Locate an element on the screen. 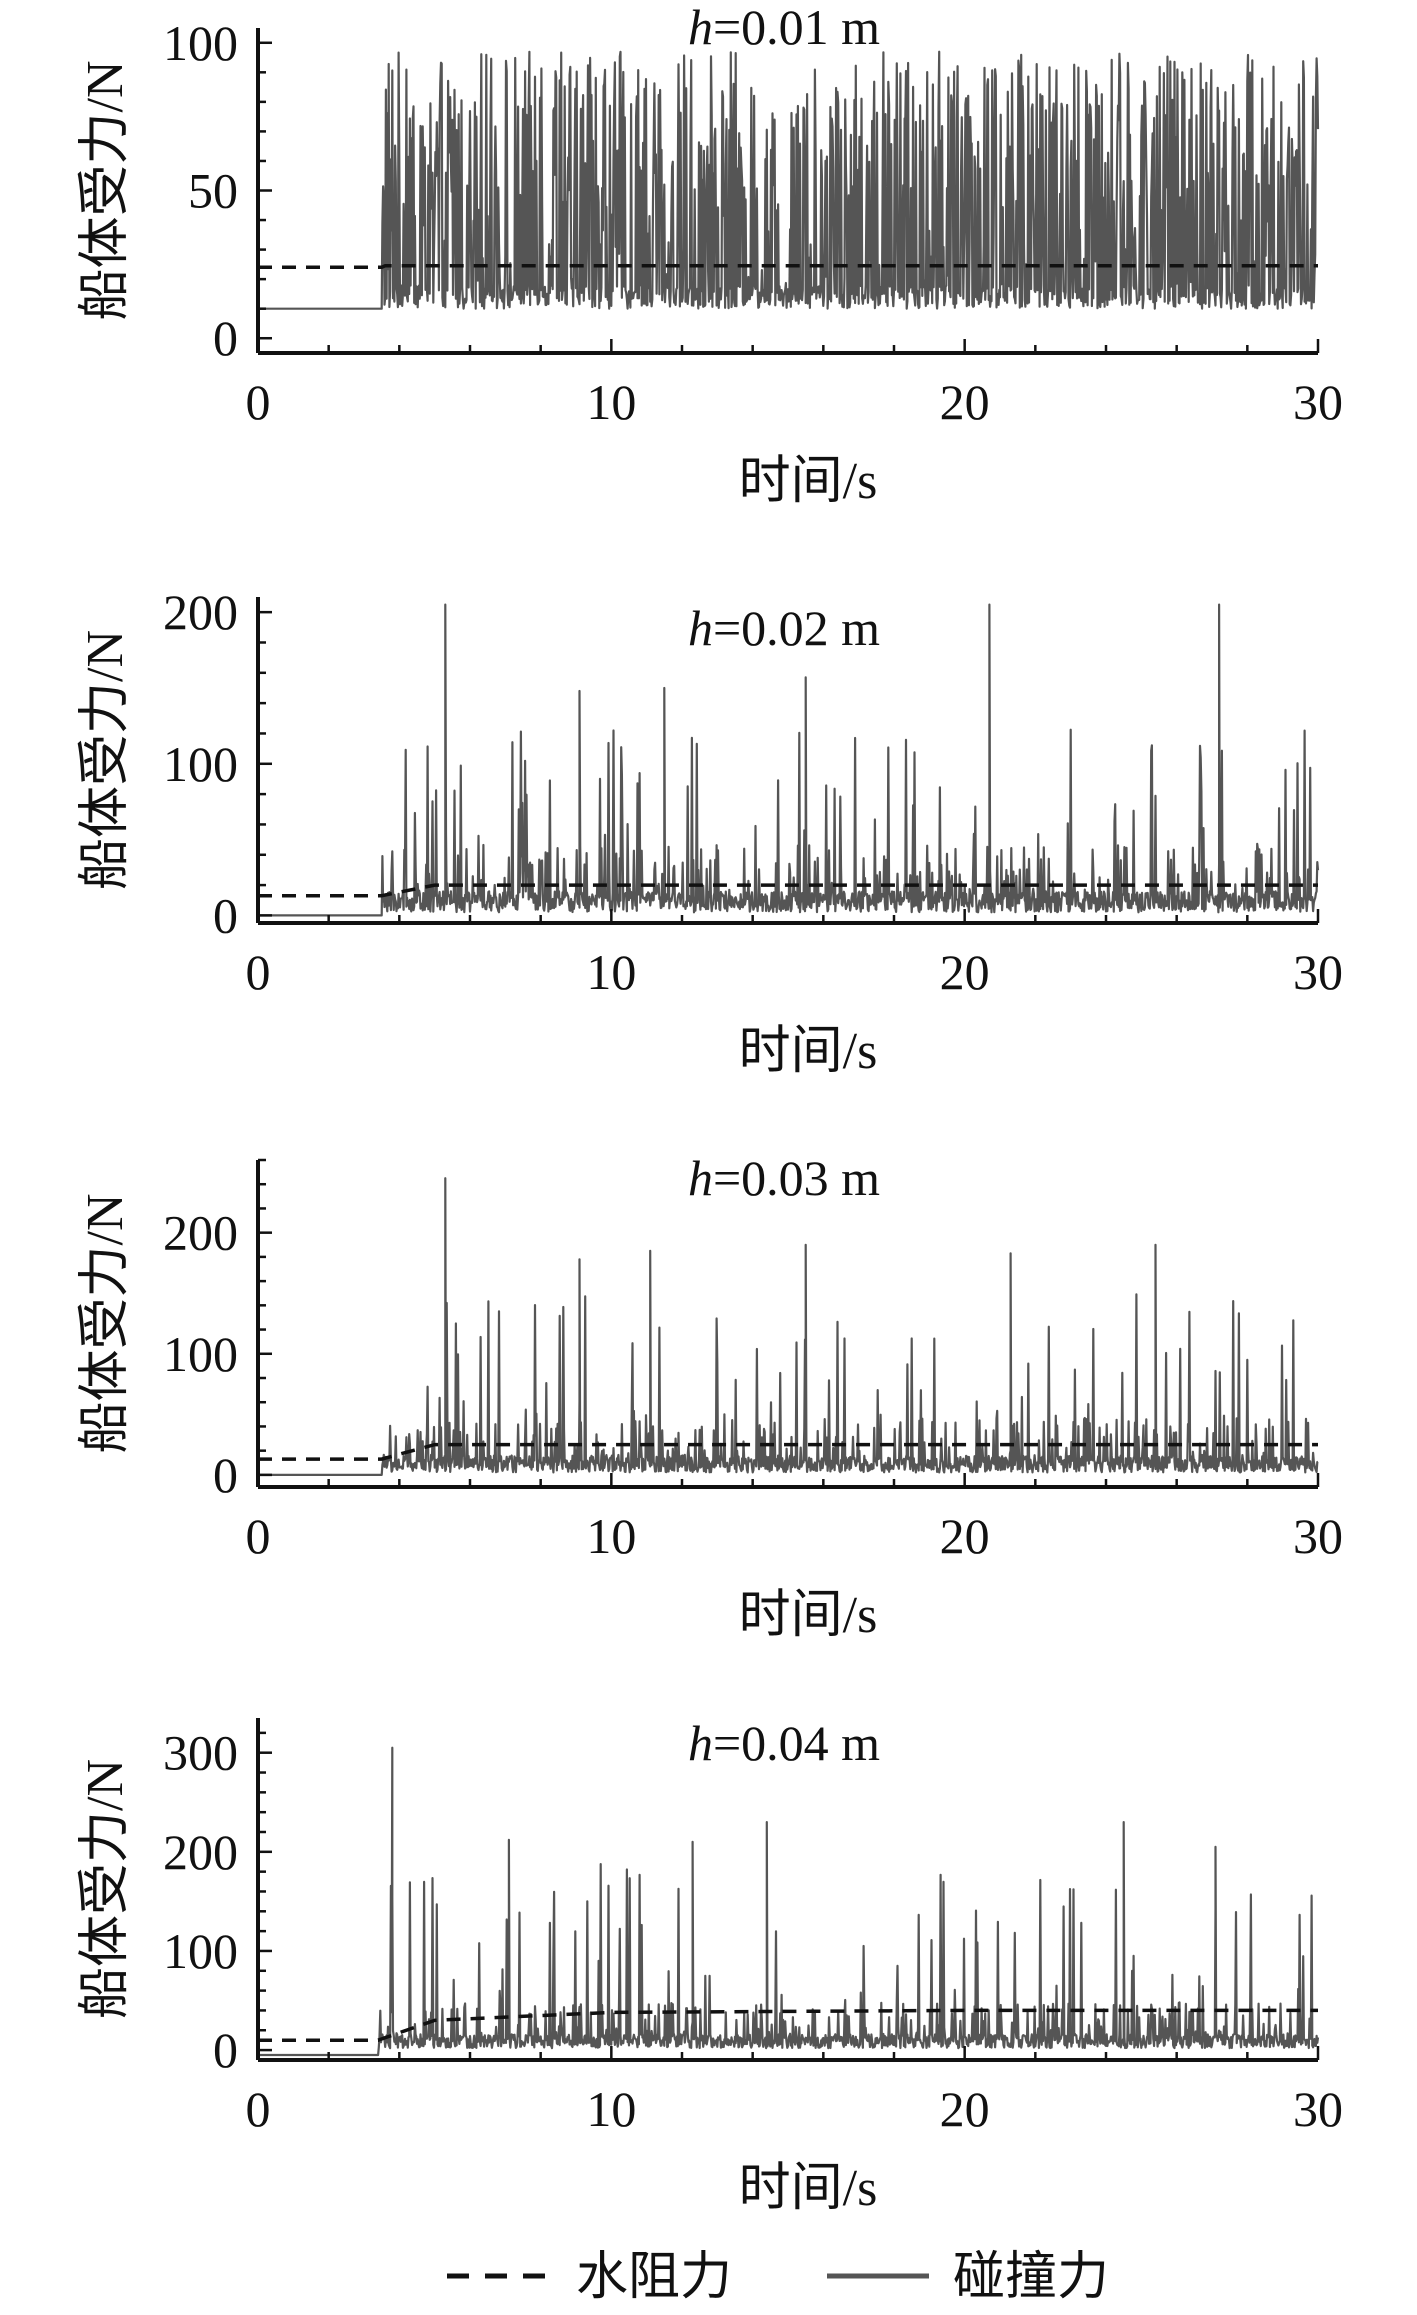  legend: 水阻力 碰撞力 is located at coordinates (778, 2277).